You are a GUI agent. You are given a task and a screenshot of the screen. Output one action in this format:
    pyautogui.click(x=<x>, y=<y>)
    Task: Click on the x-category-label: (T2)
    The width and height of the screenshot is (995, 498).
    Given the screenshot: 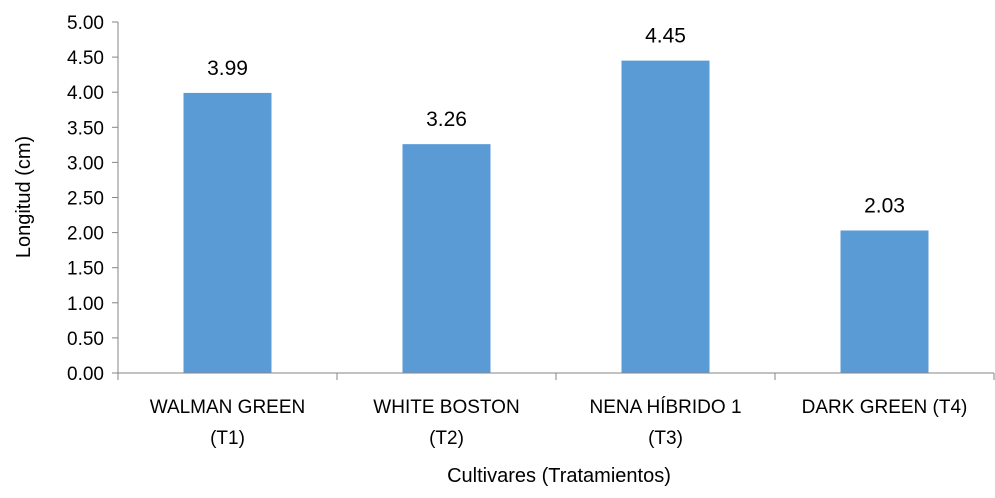 What is the action you would take?
    pyautogui.click(x=446, y=438)
    